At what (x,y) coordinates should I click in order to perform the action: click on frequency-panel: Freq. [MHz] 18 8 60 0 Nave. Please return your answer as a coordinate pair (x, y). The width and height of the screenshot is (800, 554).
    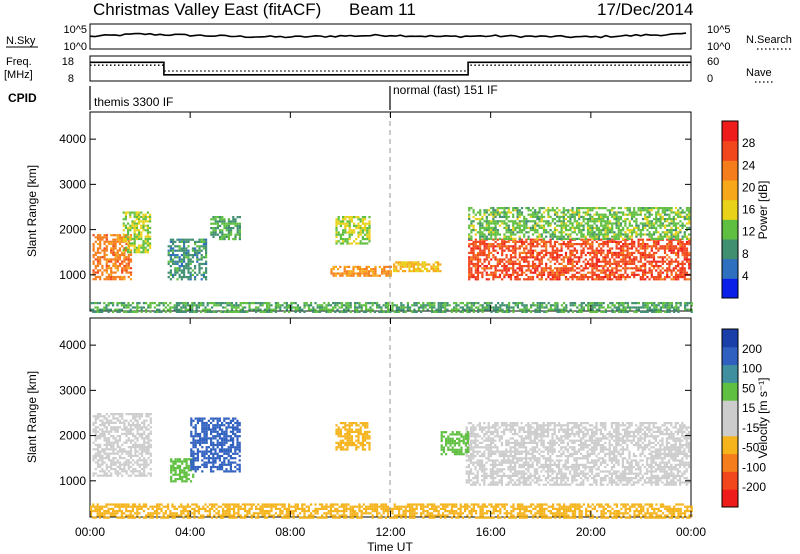
    Looking at the image, I should click on (389, 70).